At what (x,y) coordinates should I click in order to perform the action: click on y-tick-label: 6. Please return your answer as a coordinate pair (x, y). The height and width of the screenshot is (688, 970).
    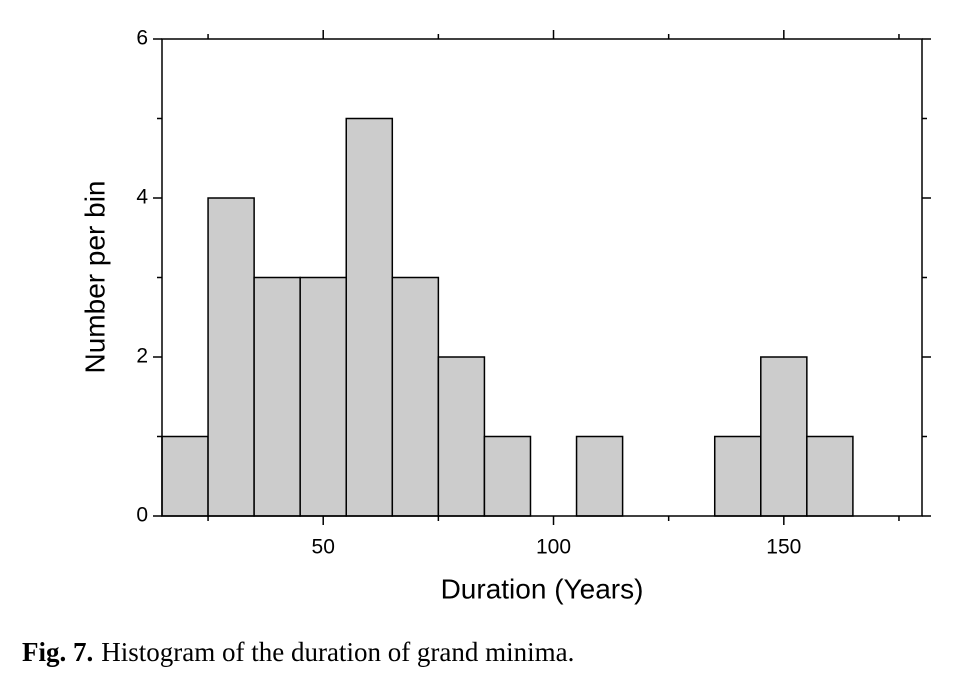
    Looking at the image, I should click on (142, 38).